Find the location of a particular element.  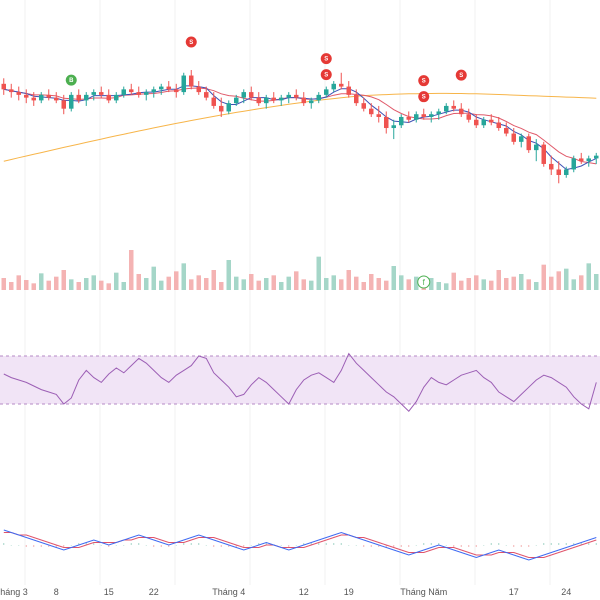

x-tick-label: 24 is located at coordinates (566, 592).